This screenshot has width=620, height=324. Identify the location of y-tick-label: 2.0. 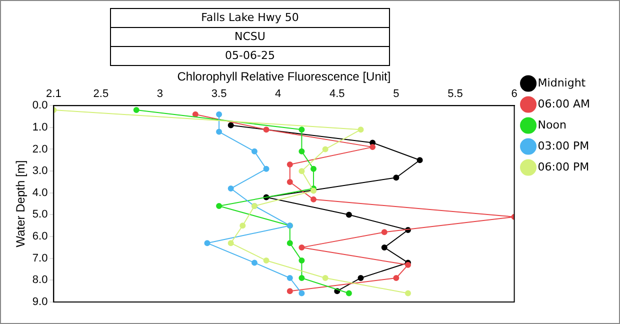
(40, 149).